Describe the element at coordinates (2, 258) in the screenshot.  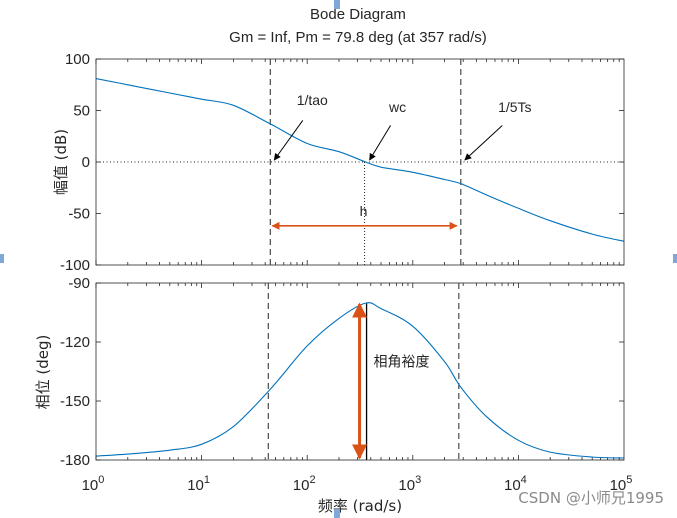
I see `resize-handle-left` at that location.